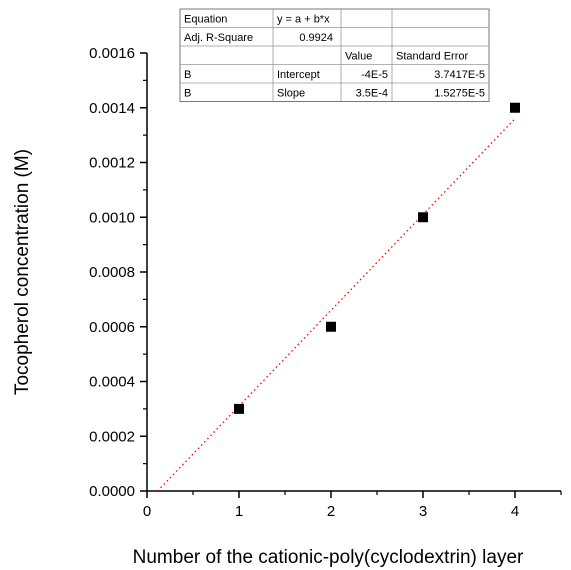  I want to click on y-tick-label-7: 0.0014, so click(112, 108).